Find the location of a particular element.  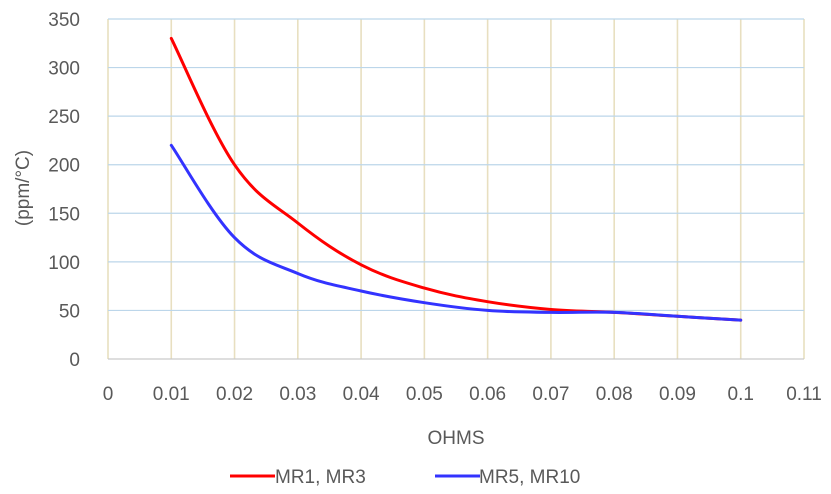

x-tick-label: 0 is located at coordinates (108, 394).